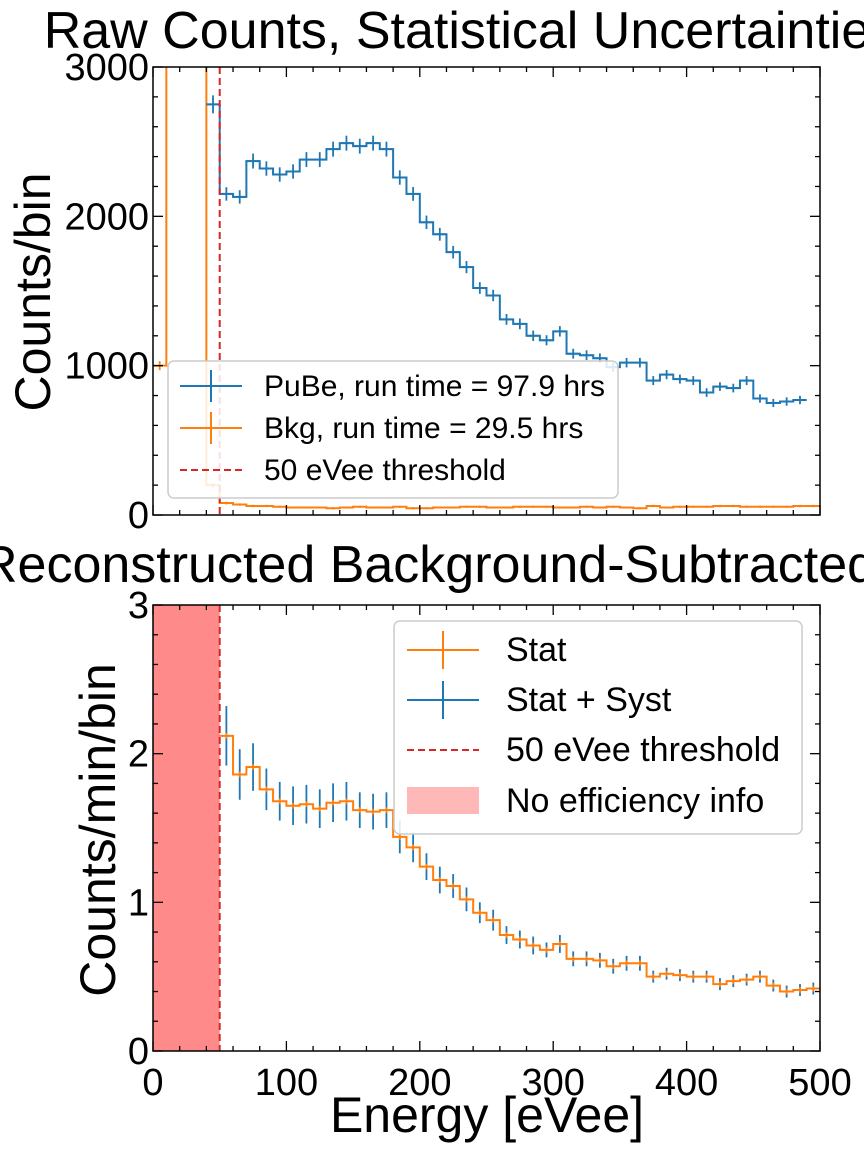 The width and height of the screenshot is (864, 1152). I want to click on y-axis-label-bottom: Counts/min/bin, so click(98, 830).